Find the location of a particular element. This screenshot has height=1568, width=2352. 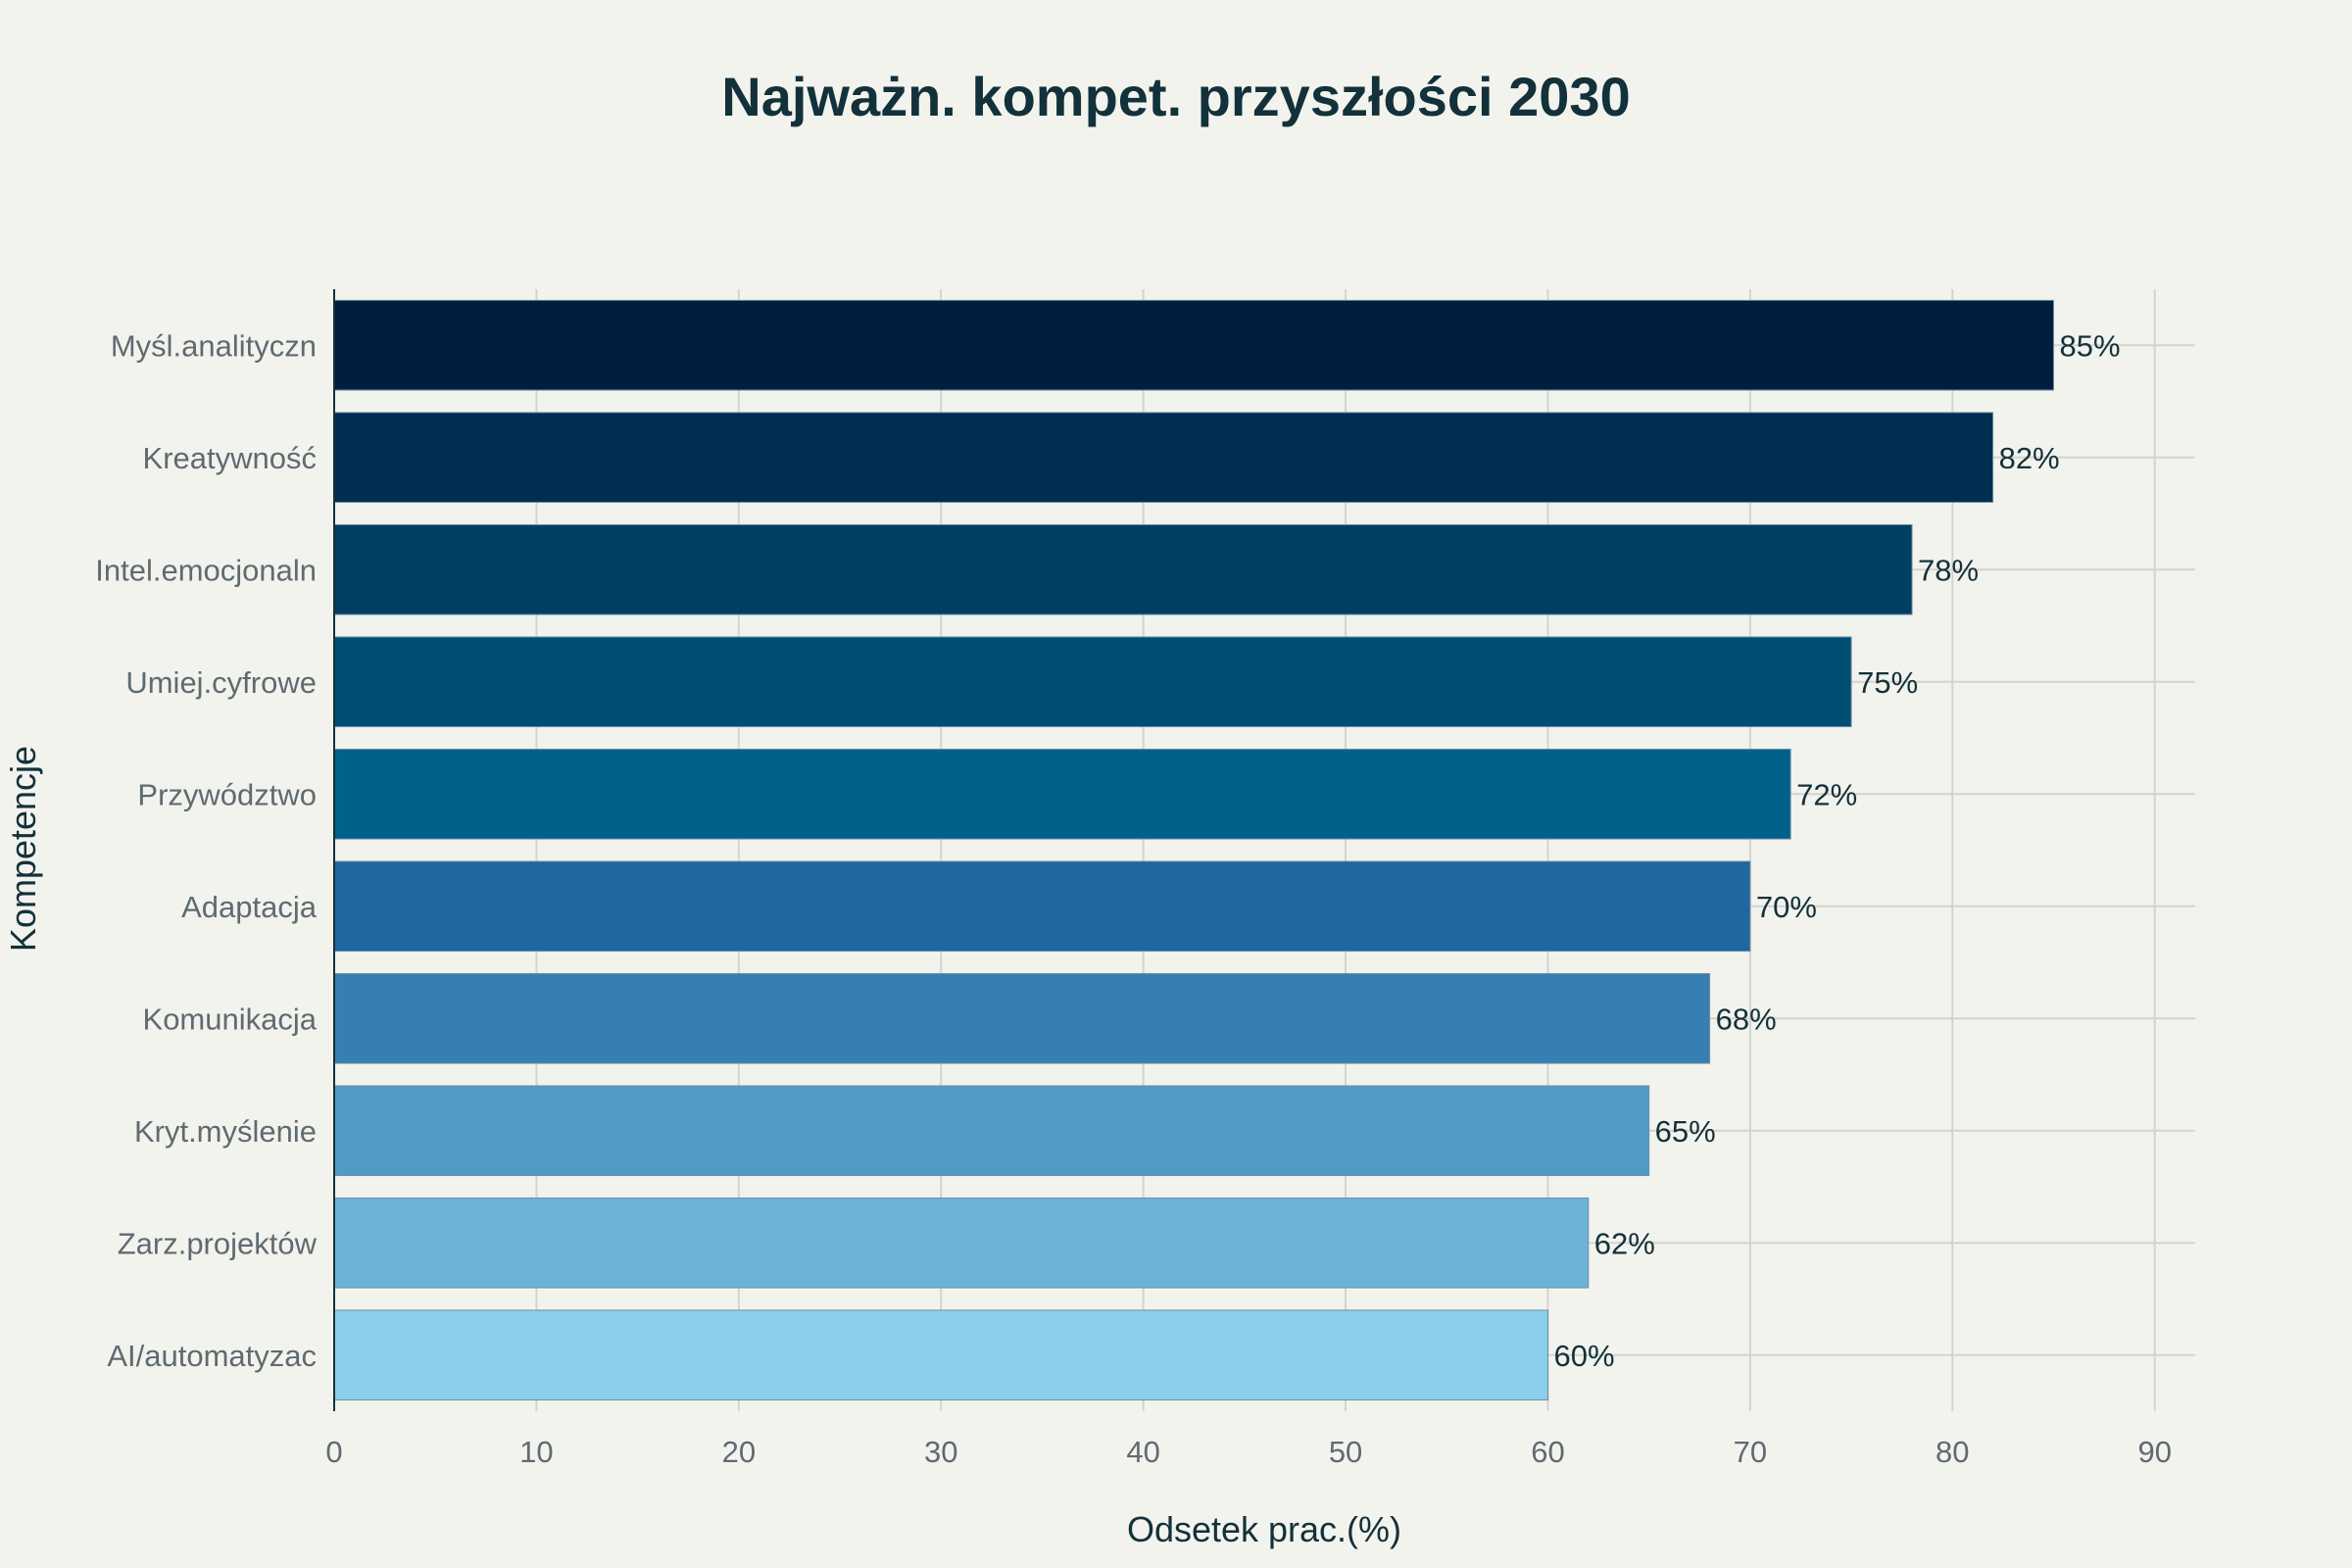

x-tick-label: 90 is located at coordinates (2154, 1452).